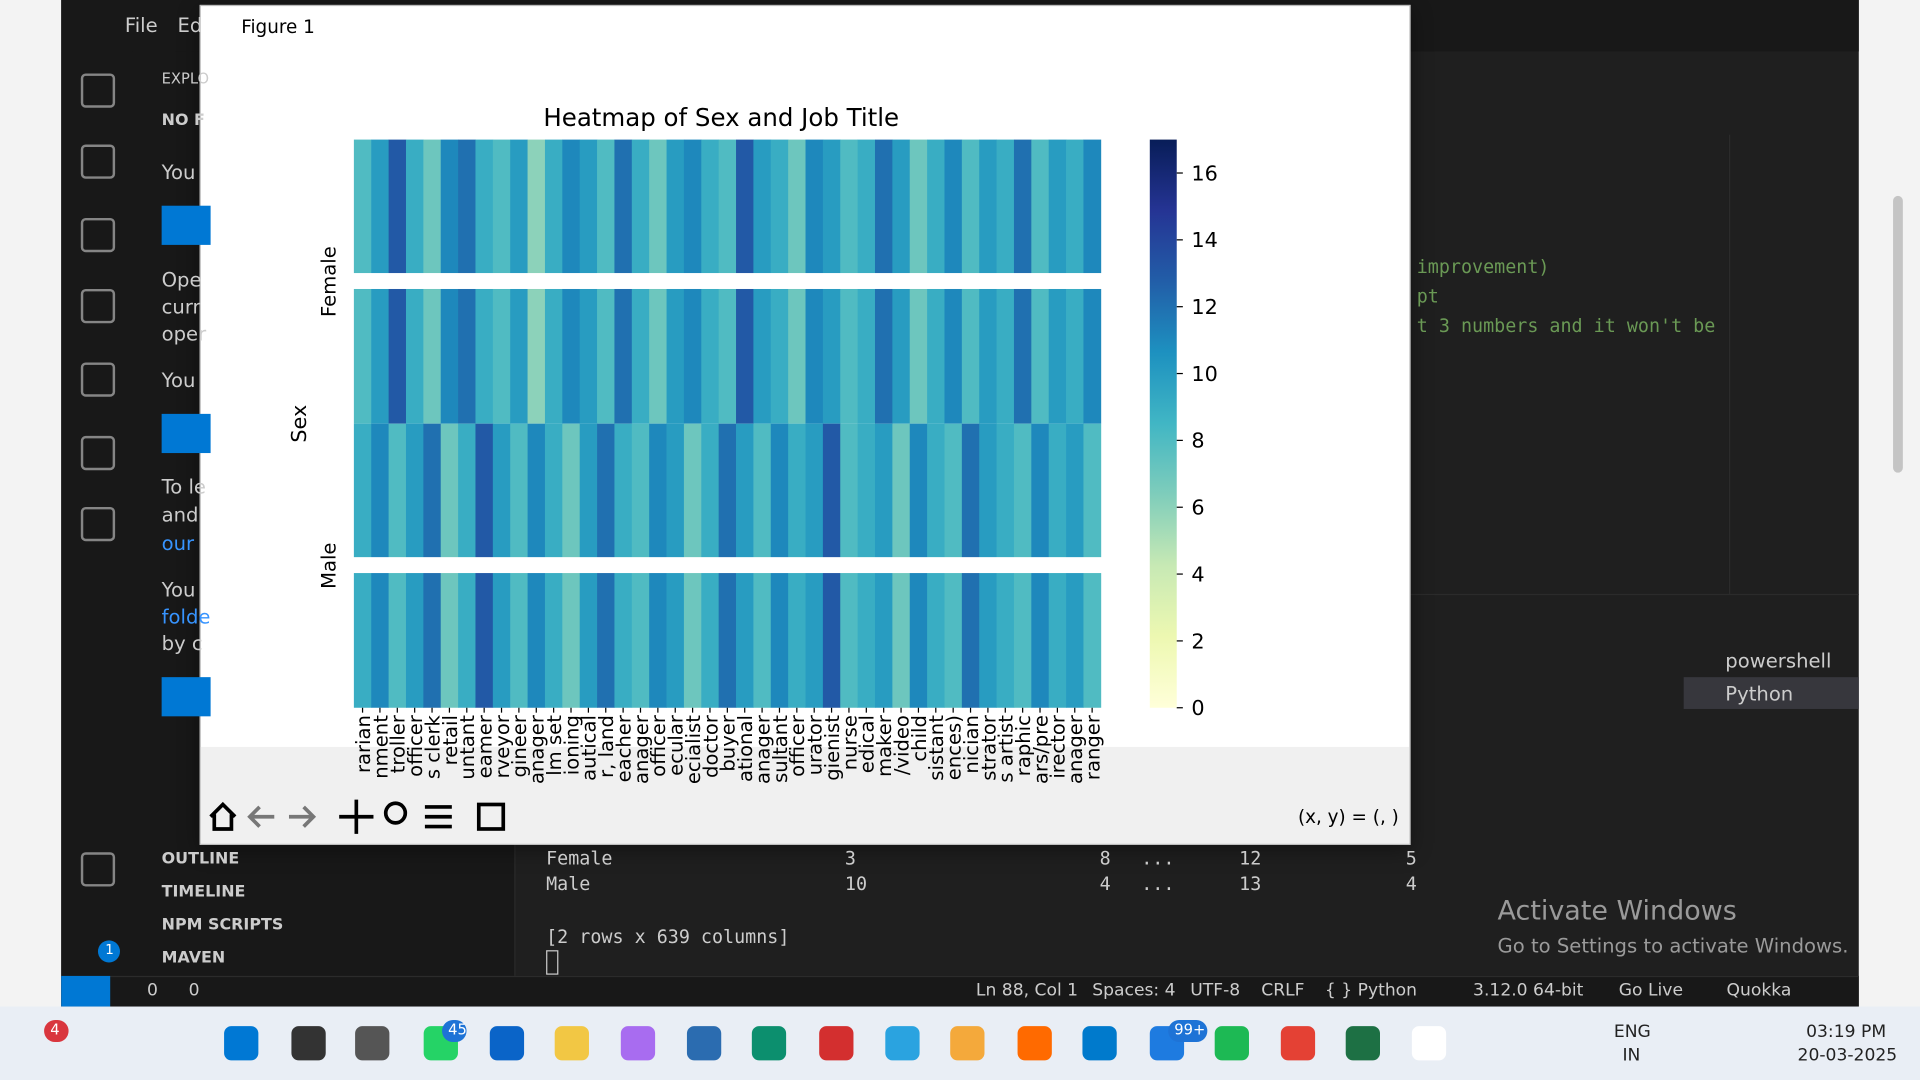 The width and height of the screenshot is (1920, 1080). I want to click on menu-item: Ed, so click(190, 25).